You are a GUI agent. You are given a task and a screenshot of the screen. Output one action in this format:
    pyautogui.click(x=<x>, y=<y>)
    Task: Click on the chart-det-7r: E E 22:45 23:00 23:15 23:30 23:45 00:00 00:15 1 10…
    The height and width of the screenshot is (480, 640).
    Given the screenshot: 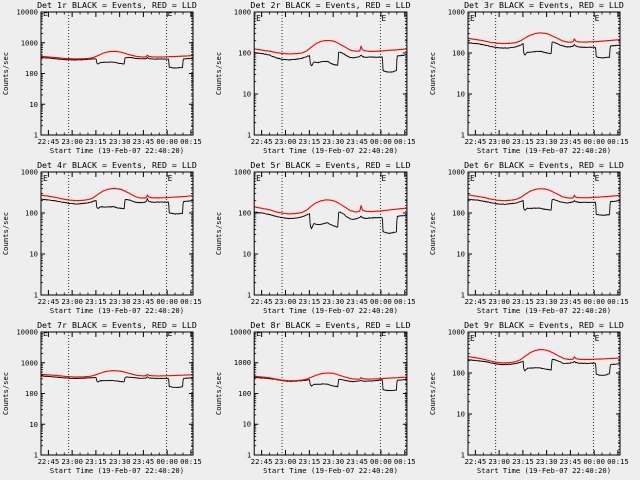 What is the action you would take?
    pyautogui.click(x=106, y=400)
    